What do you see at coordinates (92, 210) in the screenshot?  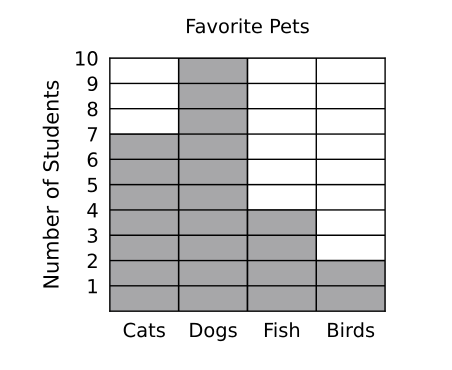 I see `y-tick-label: 4` at bounding box center [92, 210].